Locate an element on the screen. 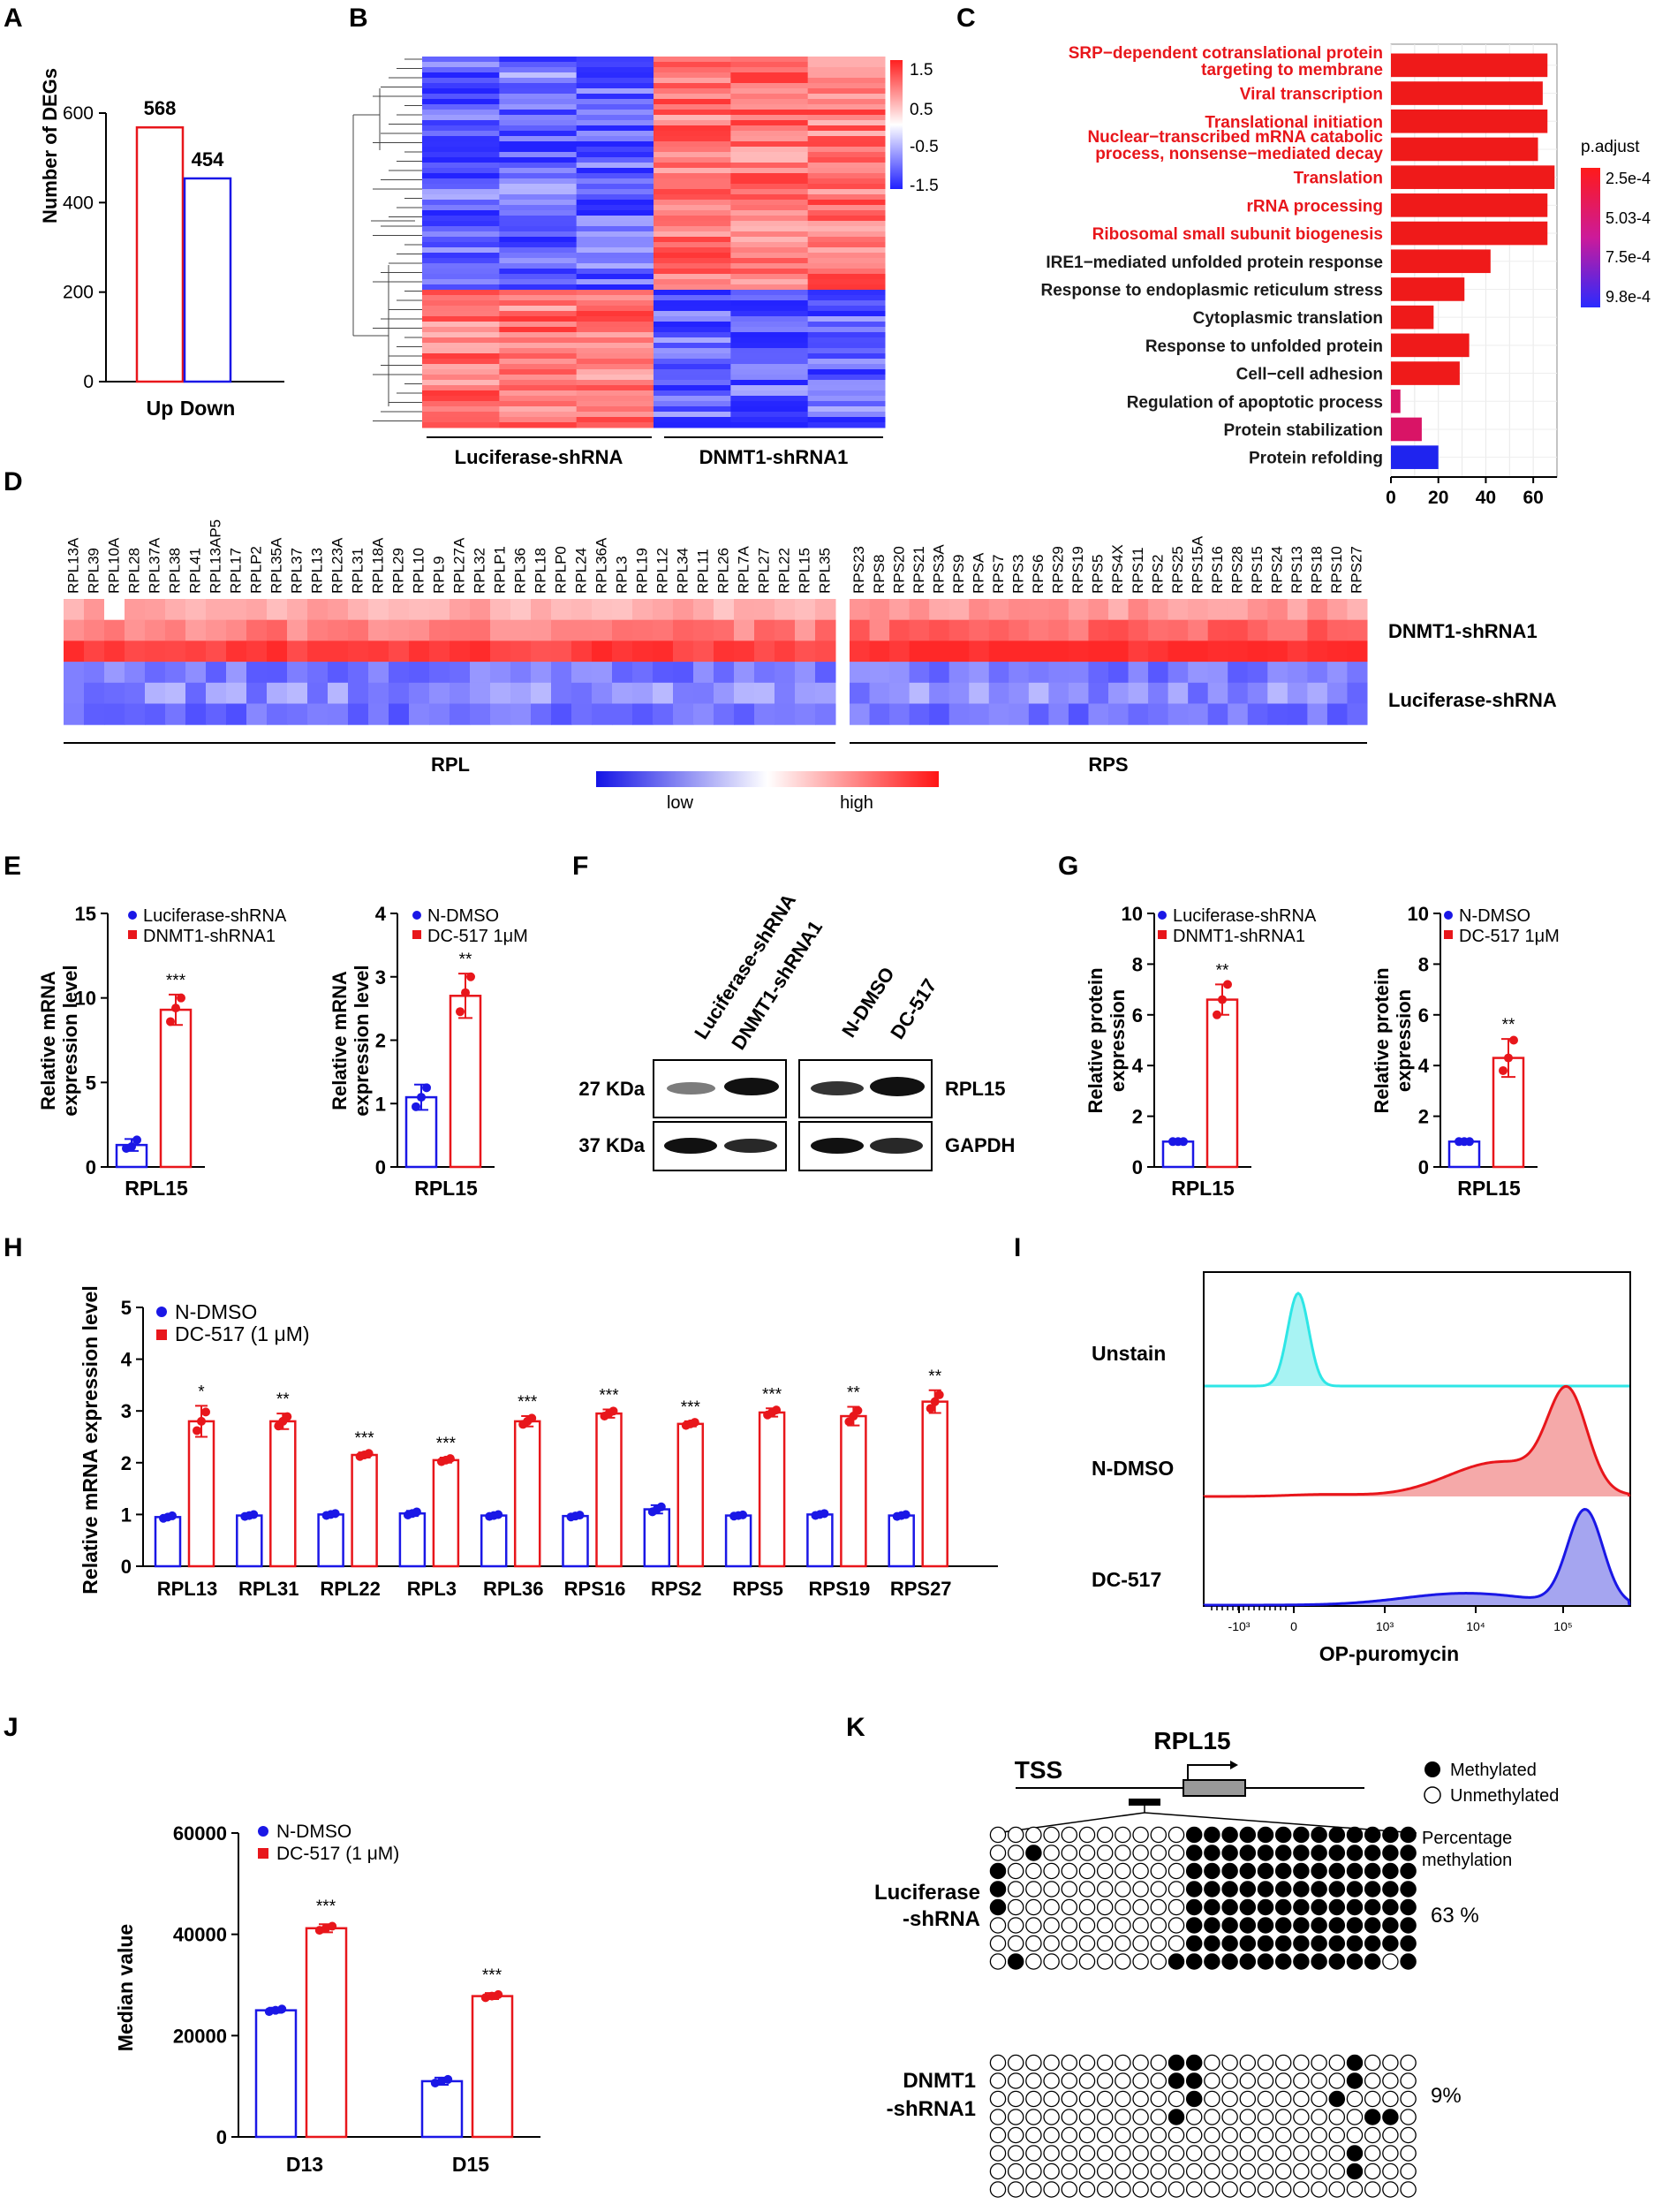 Image resolution: width=1670 pixels, height=2212 pixels. panel-i-histogram-fill is located at coordinates (1417, 1557).